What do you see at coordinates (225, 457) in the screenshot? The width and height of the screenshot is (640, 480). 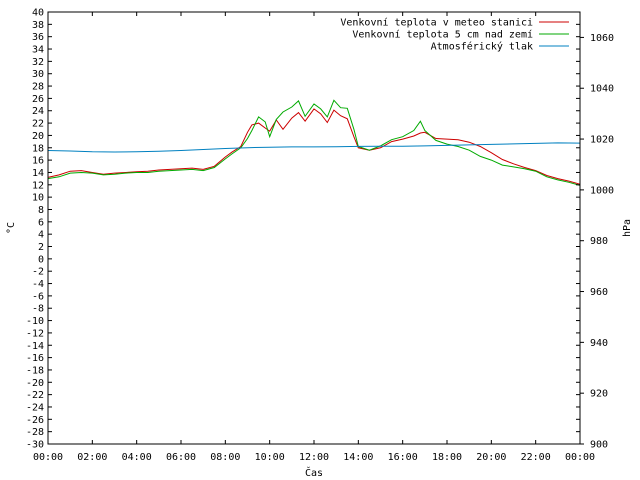 I see `x-tick-label: 08:00` at bounding box center [225, 457].